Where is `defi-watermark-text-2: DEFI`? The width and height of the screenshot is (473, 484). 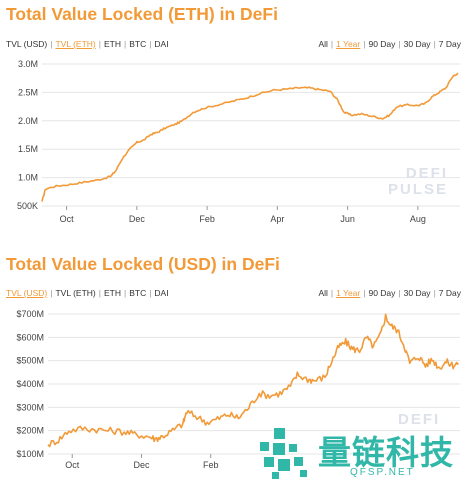 defi-watermark-text-2: DEFI is located at coordinates (419, 419).